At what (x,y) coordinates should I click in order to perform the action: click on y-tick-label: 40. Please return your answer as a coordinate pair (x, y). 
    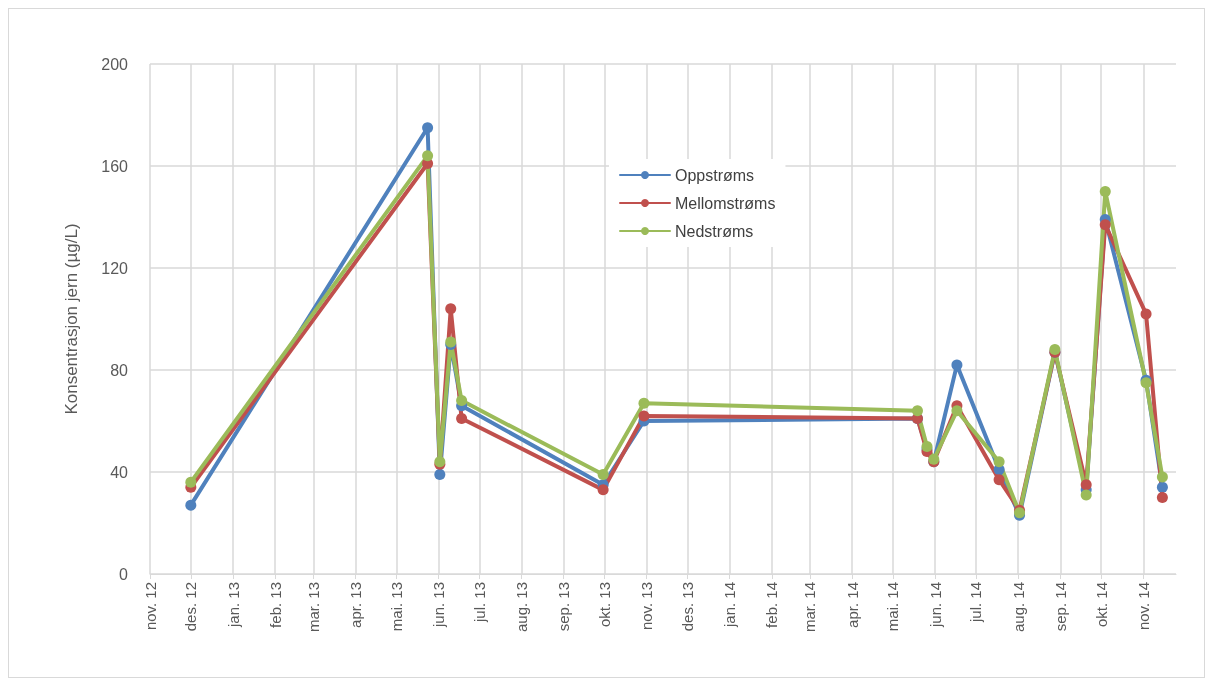
    Looking at the image, I should click on (119, 472).